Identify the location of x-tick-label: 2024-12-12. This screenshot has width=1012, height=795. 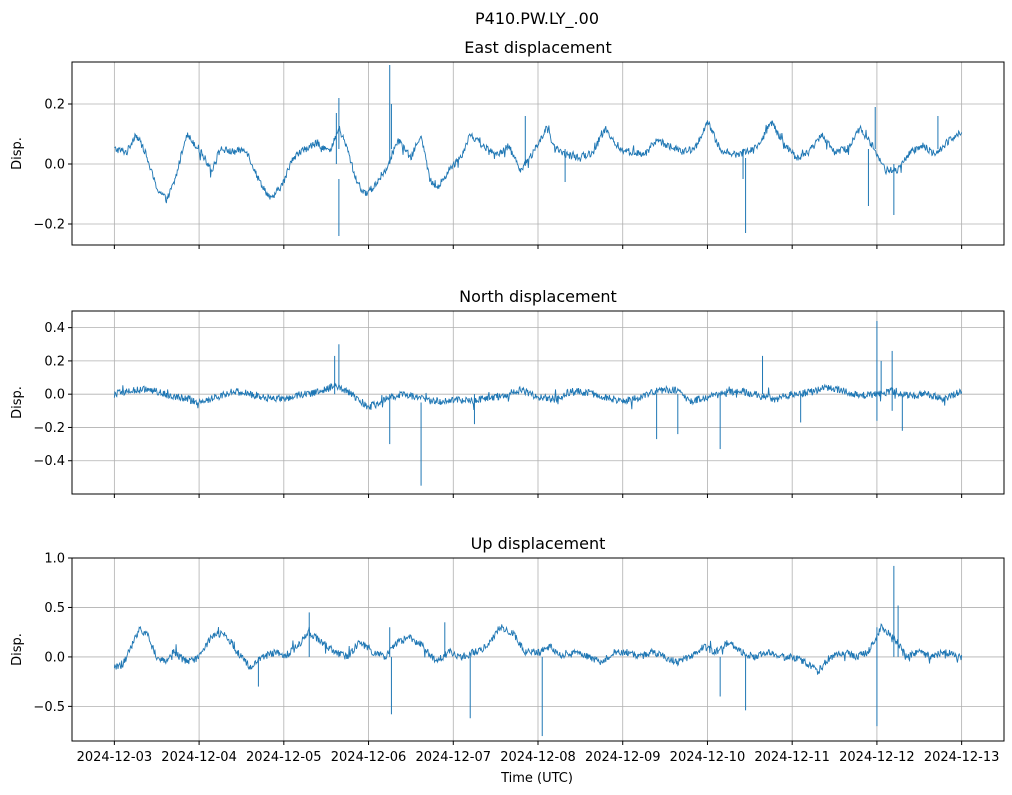
(877, 757).